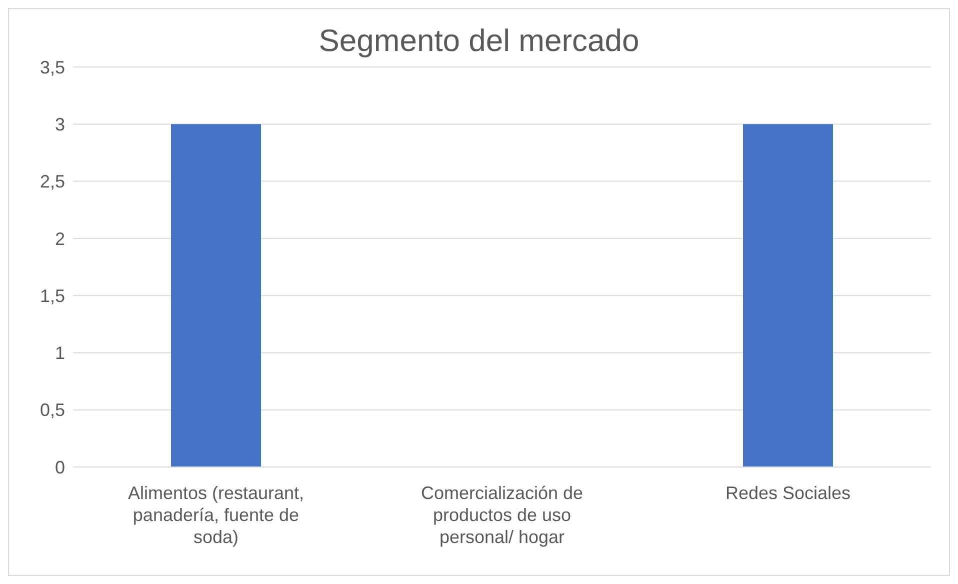 The height and width of the screenshot is (584, 958). What do you see at coordinates (52, 410) in the screenshot?
I see `y-tick-label: 0,5` at bounding box center [52, 410].